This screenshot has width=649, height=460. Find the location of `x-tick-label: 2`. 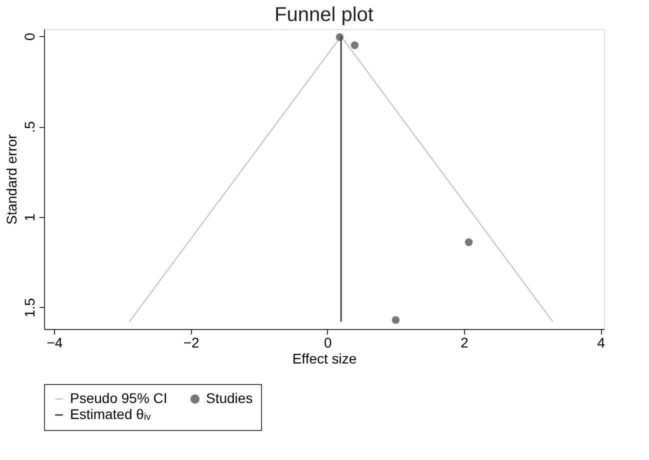

x-tick-label: 2 is located at coordinates (464, 342).